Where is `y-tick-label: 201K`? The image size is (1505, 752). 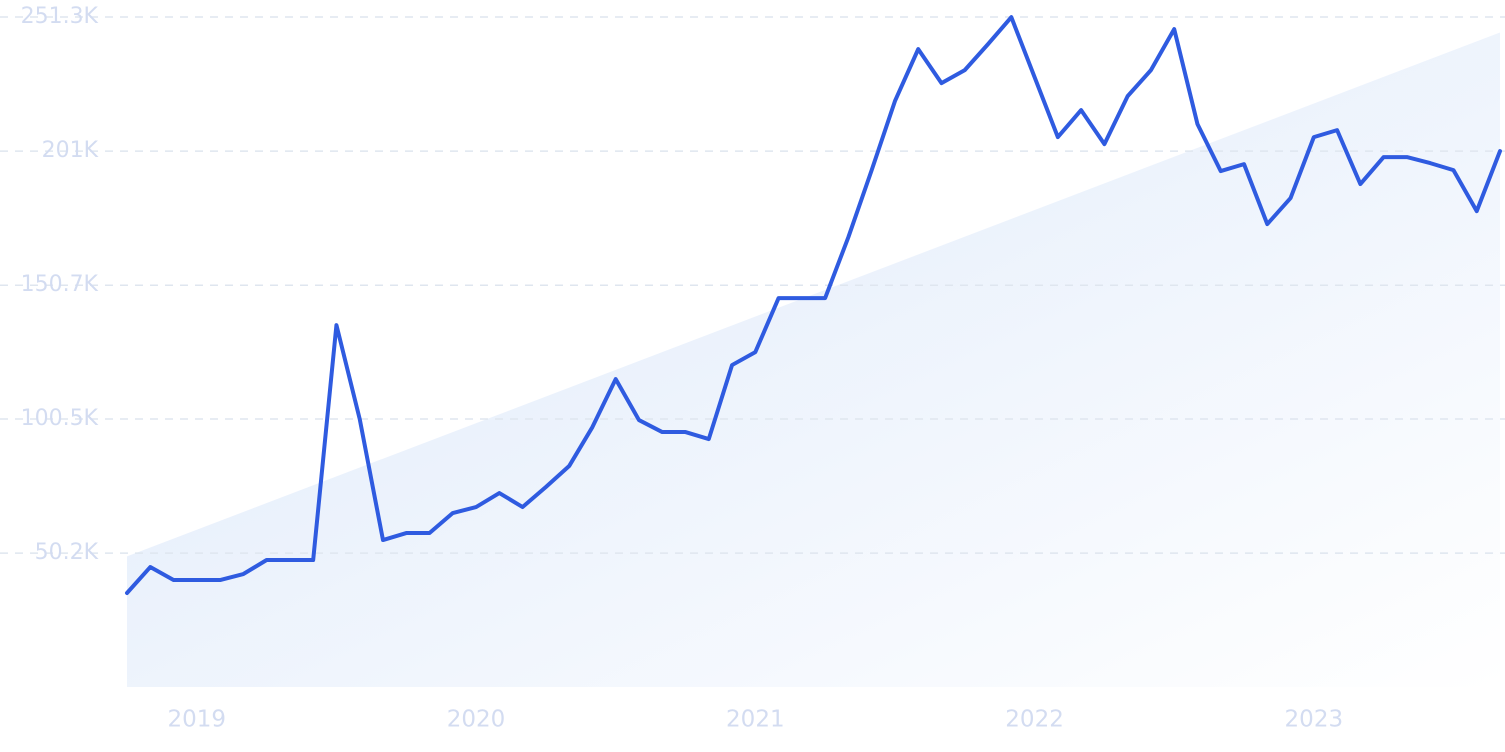
y-tick-label: 201K is located at coordinates (70, 150).